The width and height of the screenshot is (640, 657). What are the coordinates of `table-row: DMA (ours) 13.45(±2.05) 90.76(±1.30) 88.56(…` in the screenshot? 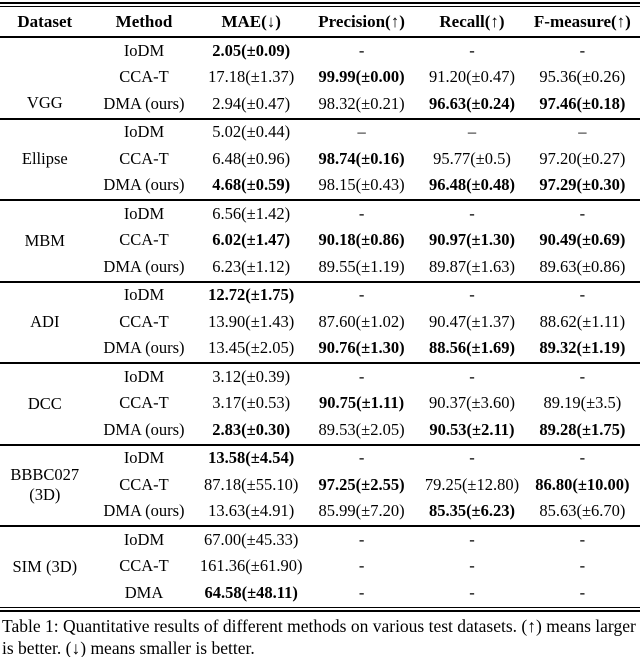 It's located at (320, 350).